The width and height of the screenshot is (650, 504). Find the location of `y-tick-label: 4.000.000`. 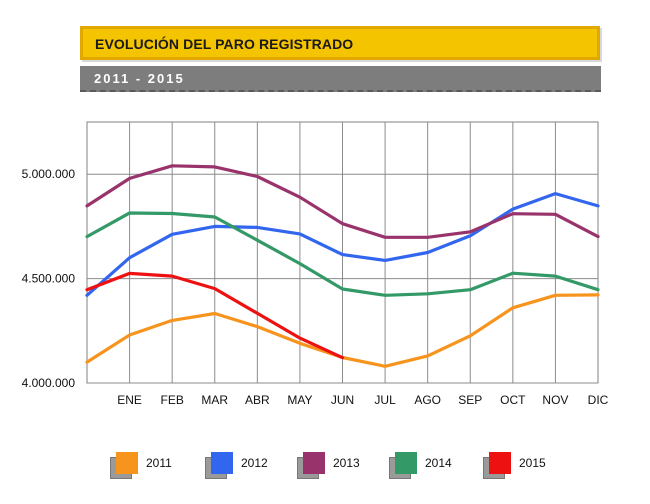

y-tick-label: 4.000.000 is located at coordinates (49, 383).